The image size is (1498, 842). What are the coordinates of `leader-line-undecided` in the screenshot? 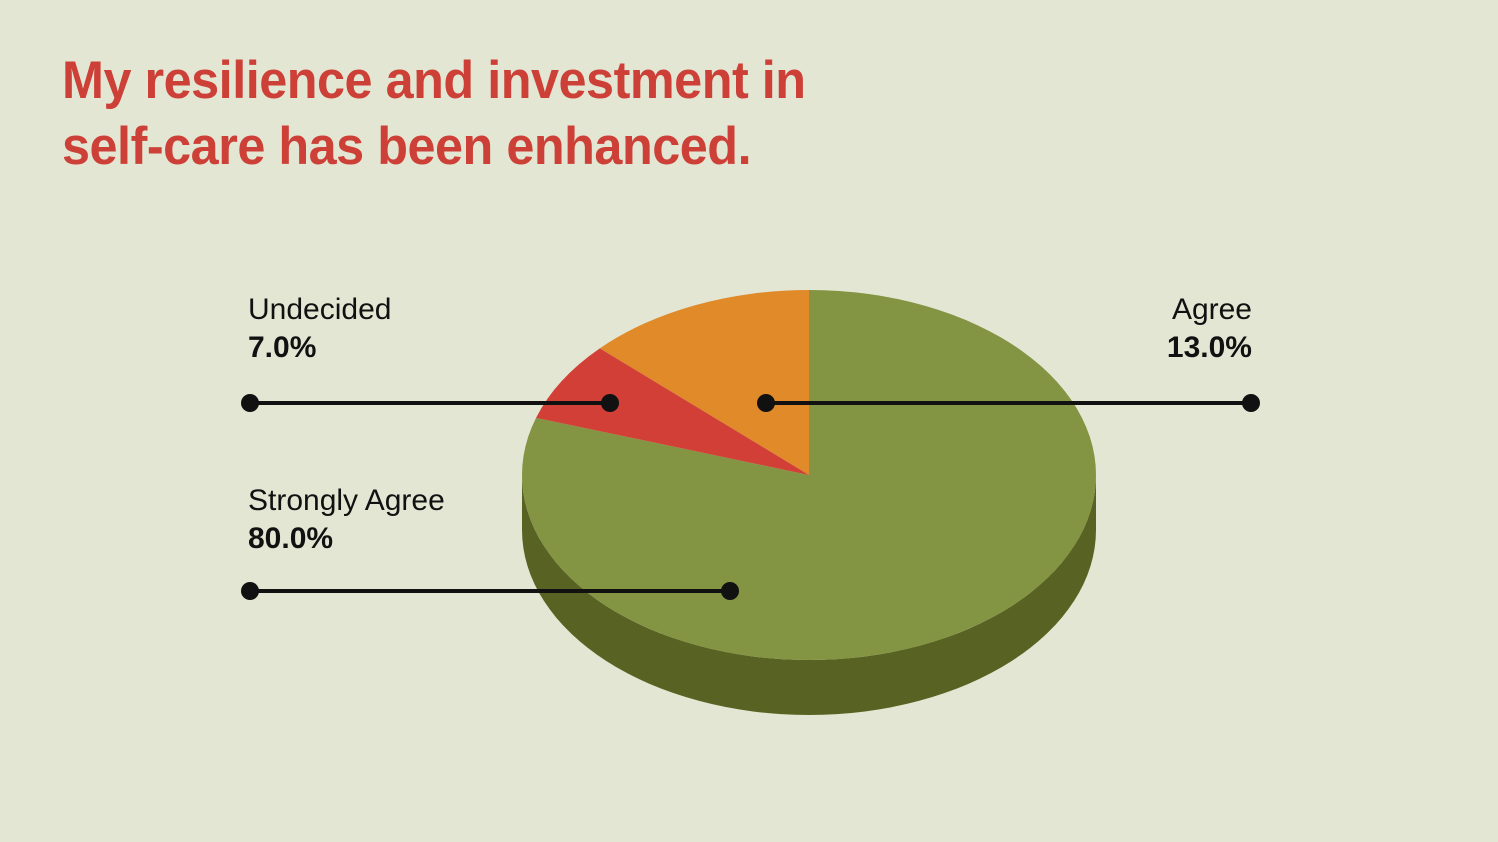 It's located at (430, 403).